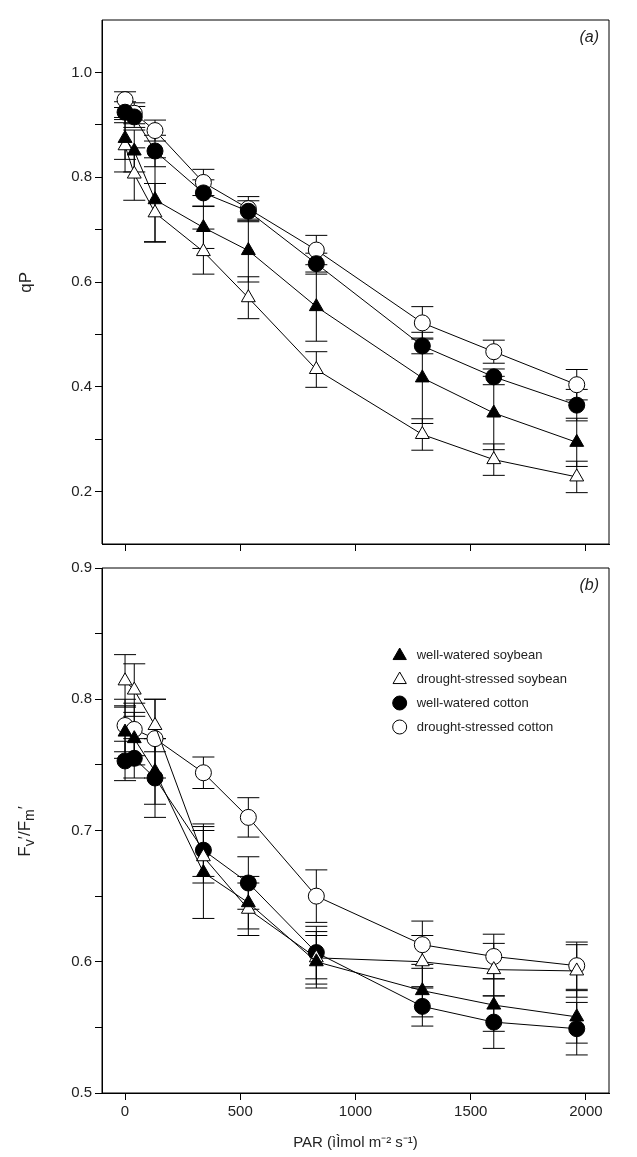 The width and height of the screenshot is (637, 1157). Describe the element at coordinates (589, 37) in the screenshot. I see `annotation: (a)` at that location.